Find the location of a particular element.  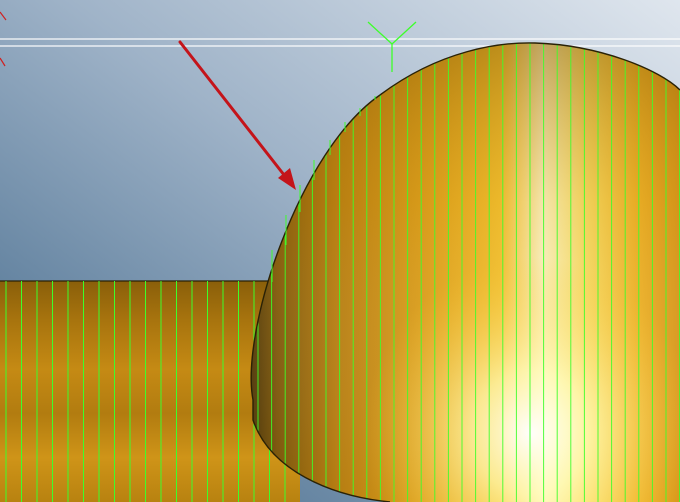

coordinate-triad-icon is located at coordinates (392, 46).